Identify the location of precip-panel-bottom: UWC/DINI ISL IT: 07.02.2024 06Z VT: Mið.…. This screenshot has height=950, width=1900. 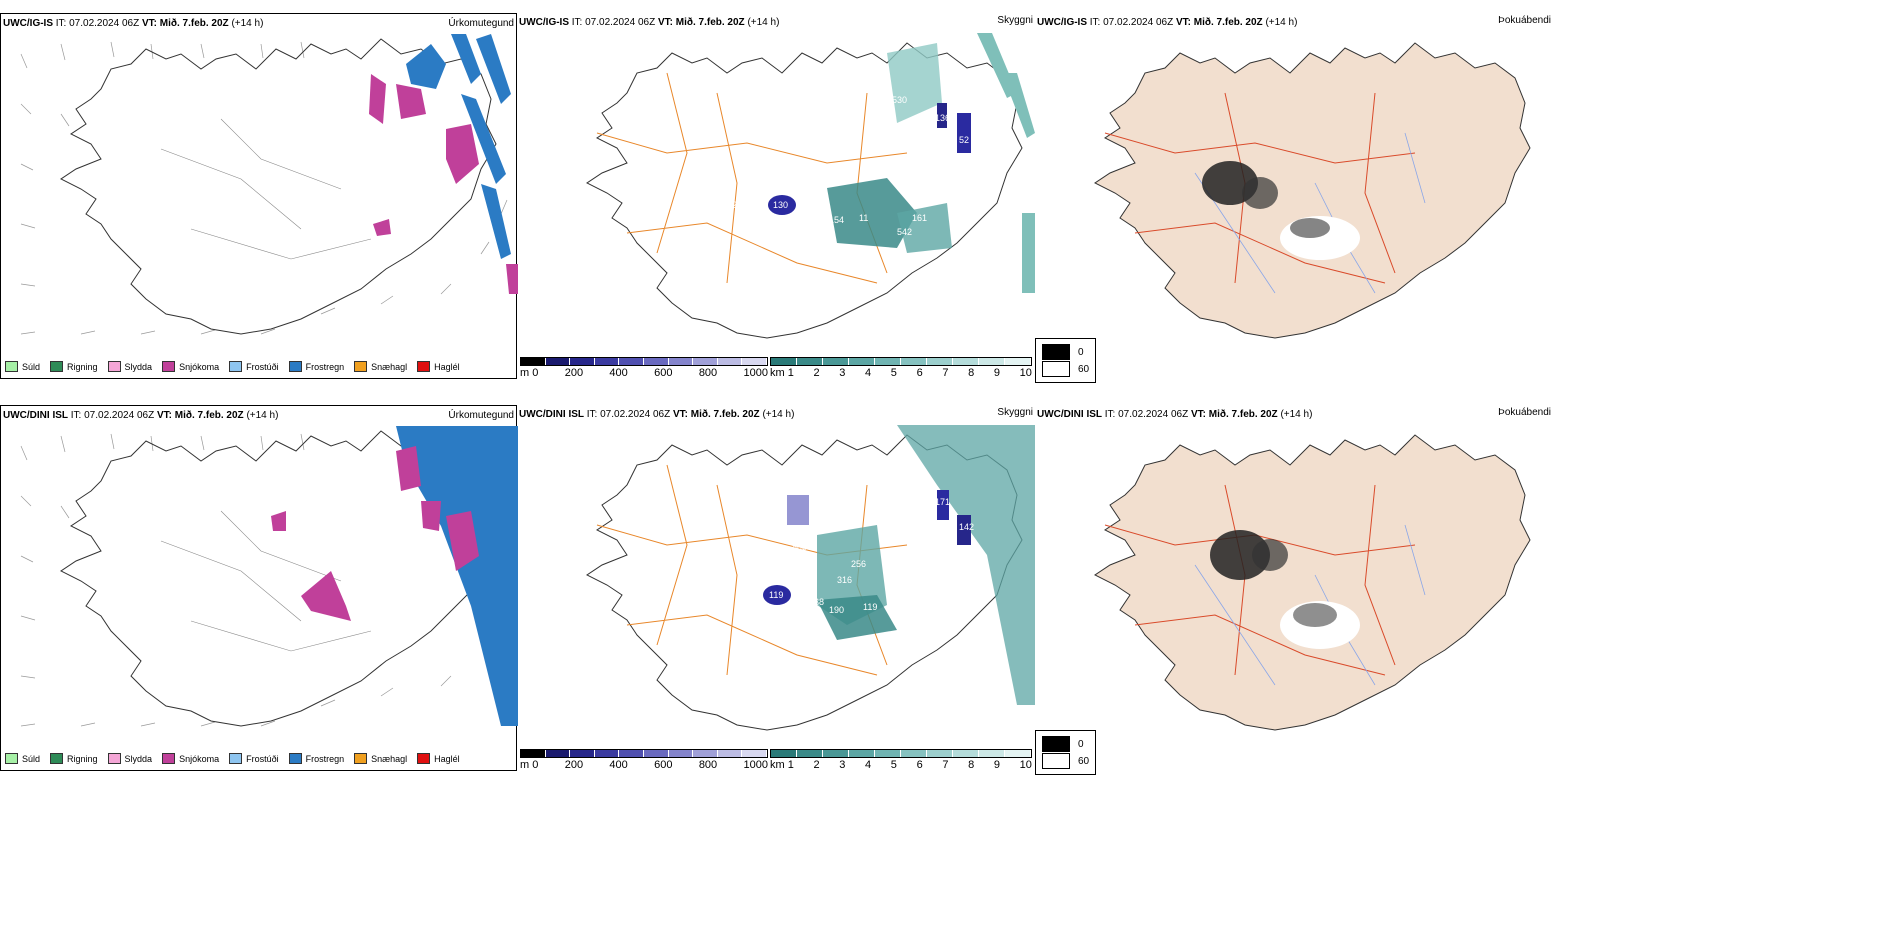
(259, 588).